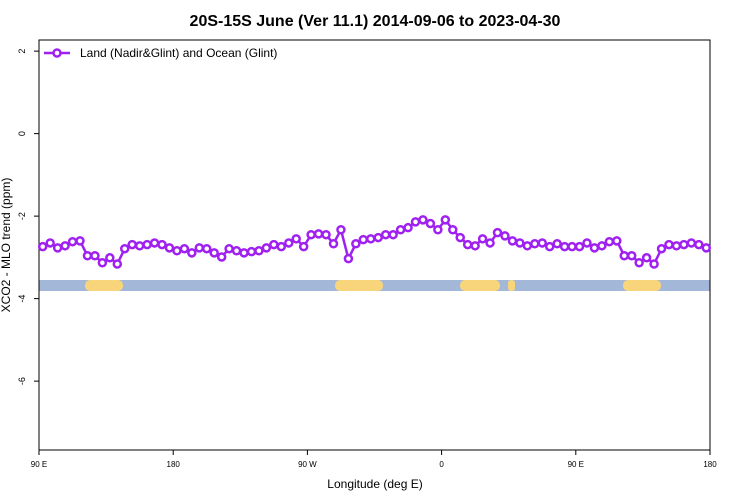 The image size is (750, 500). Describe the element at coordinates (57, 53) in the screenshot. I see `legend-marker` at that location.